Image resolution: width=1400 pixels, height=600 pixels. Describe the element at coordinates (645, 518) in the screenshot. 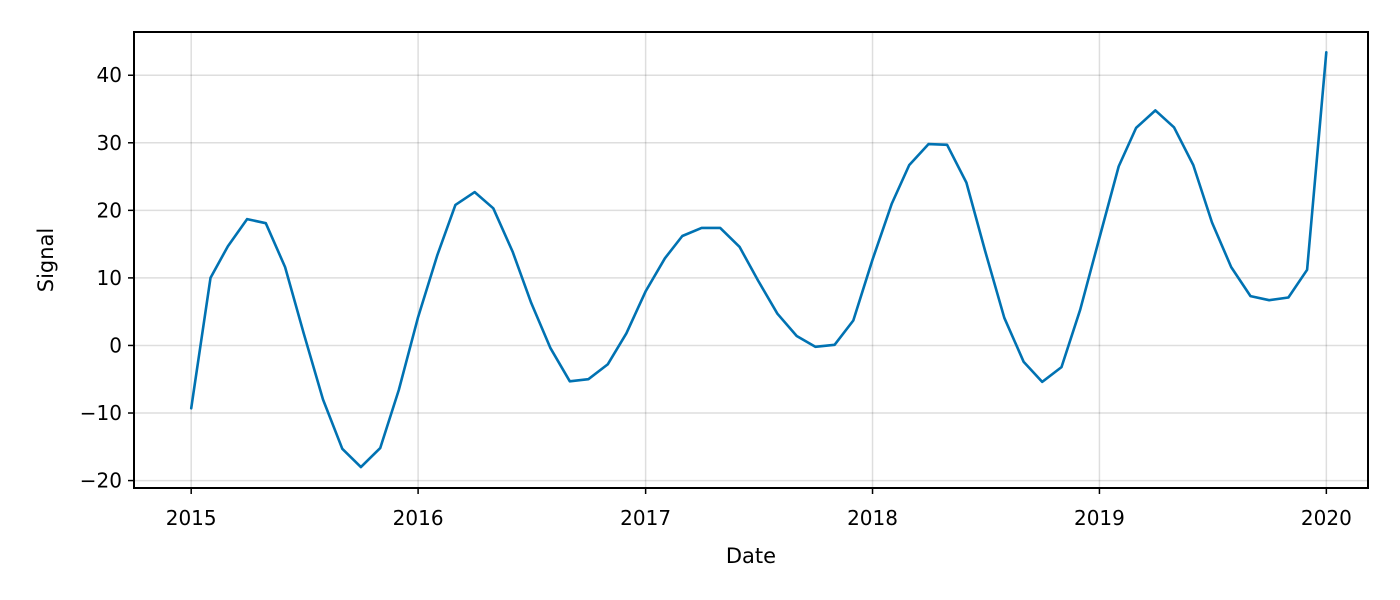

I see `x-tick-label: 2017` at that location.